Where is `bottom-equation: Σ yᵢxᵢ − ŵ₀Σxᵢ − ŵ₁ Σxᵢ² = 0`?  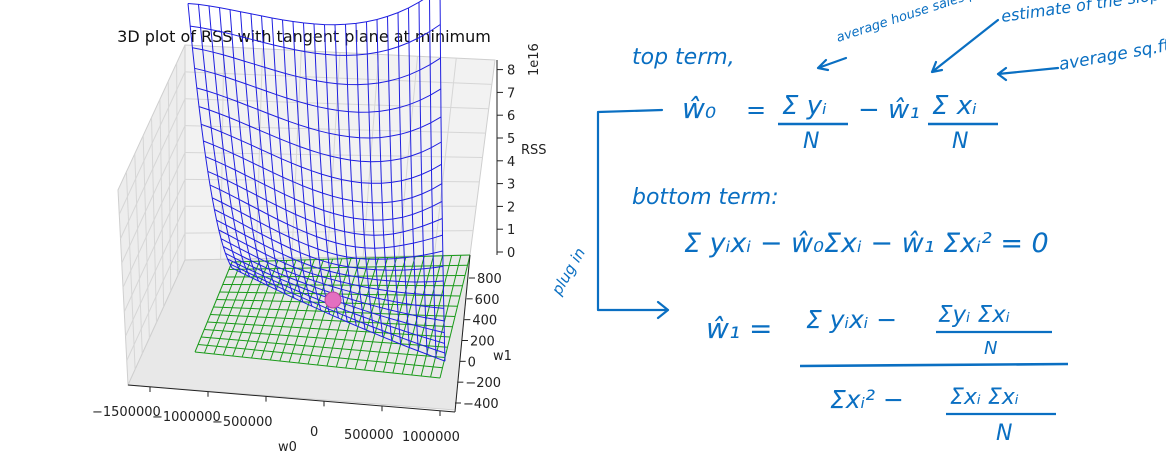
bottom-equation: Σ yᵢxᵢ − ŵ₀Σxᵢ − ŵ₁ Σxᵢ² = 0 is located at coordinates (866, 243).